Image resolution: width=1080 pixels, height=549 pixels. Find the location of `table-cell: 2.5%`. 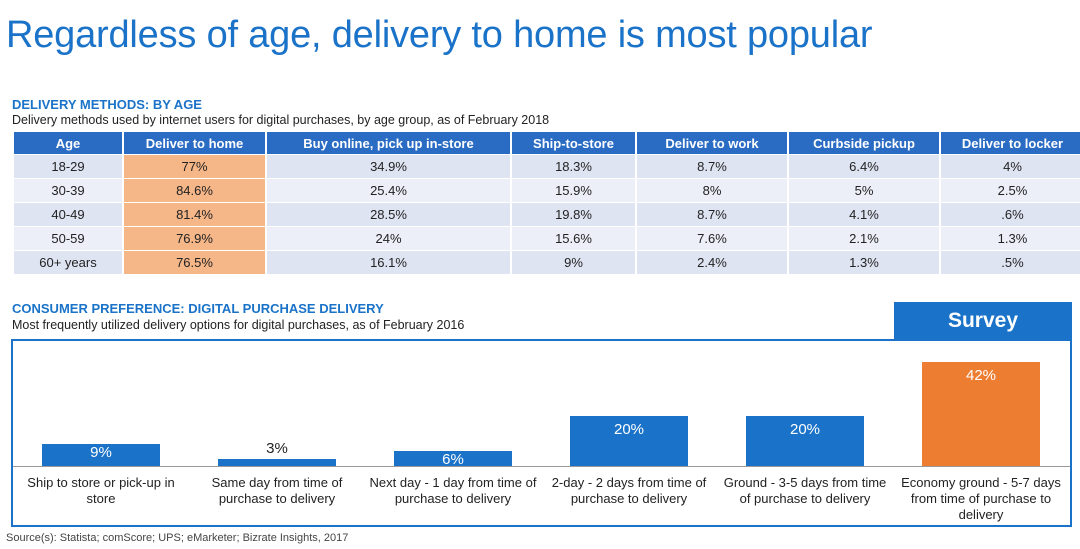

table-cell: 2.5% is located at coordinates (1010, 190).